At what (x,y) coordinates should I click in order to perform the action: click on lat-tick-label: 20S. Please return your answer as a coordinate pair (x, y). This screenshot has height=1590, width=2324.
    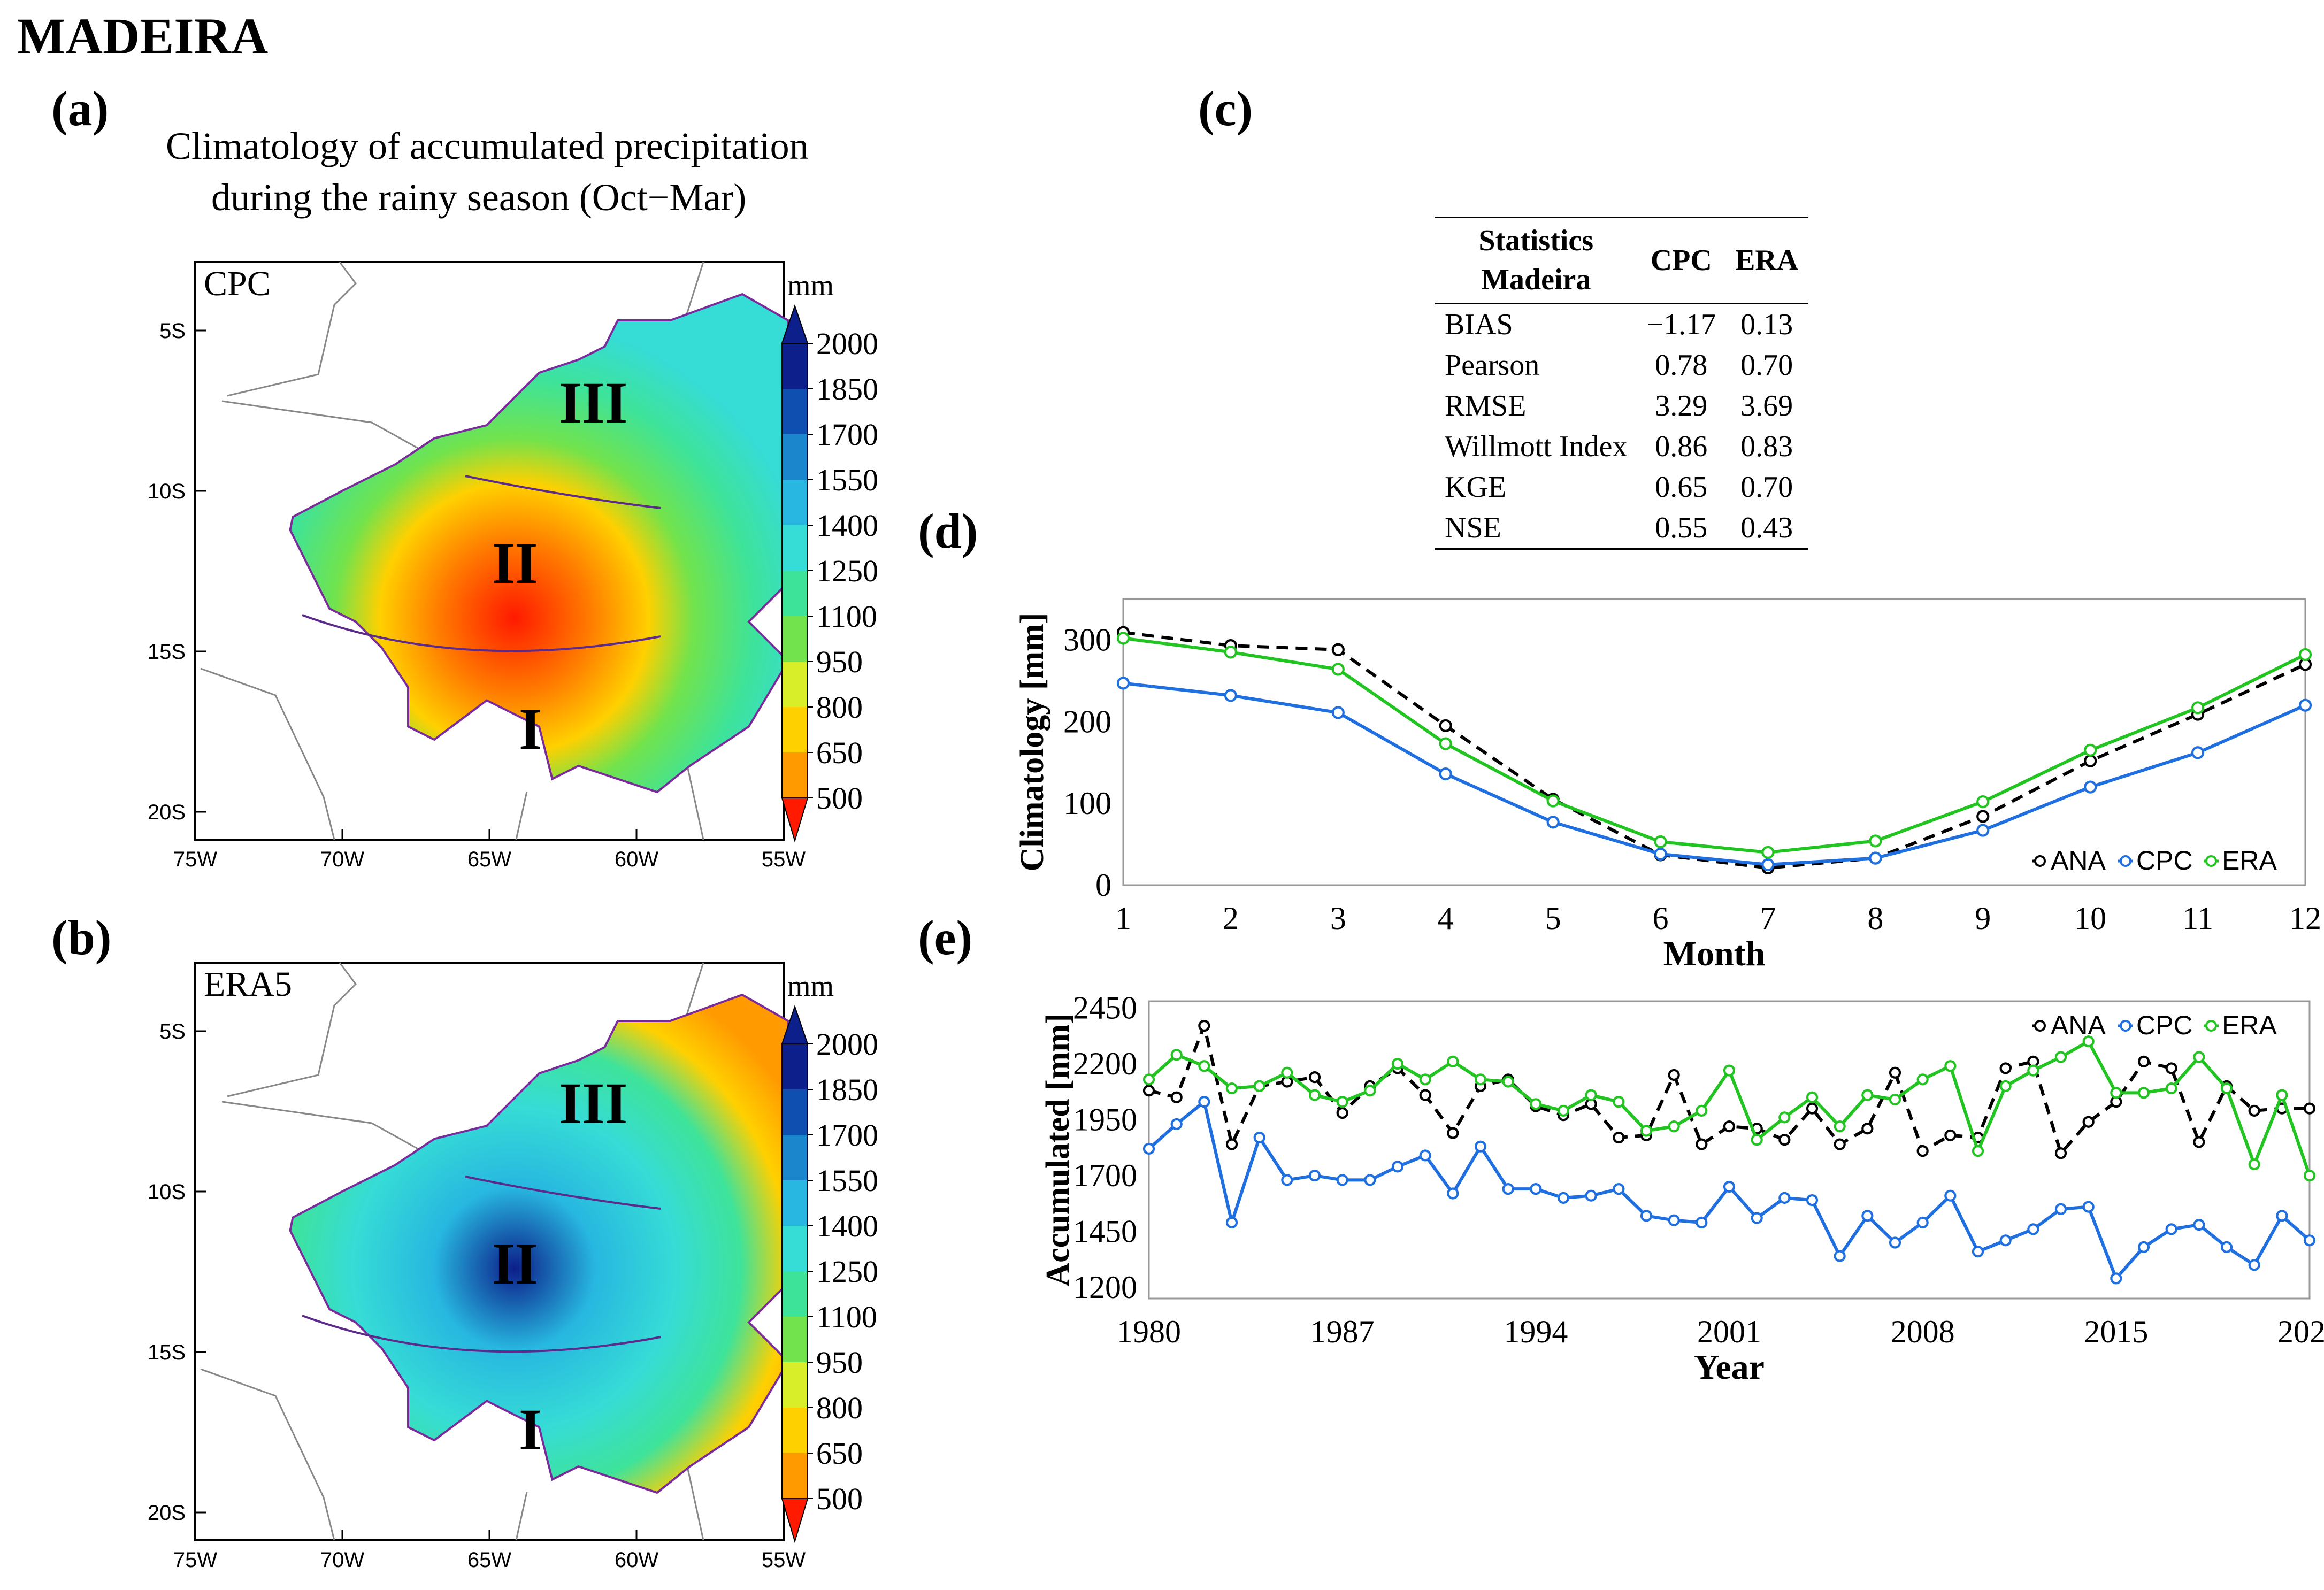
    Looking at the image, I should click on (167, 1513).